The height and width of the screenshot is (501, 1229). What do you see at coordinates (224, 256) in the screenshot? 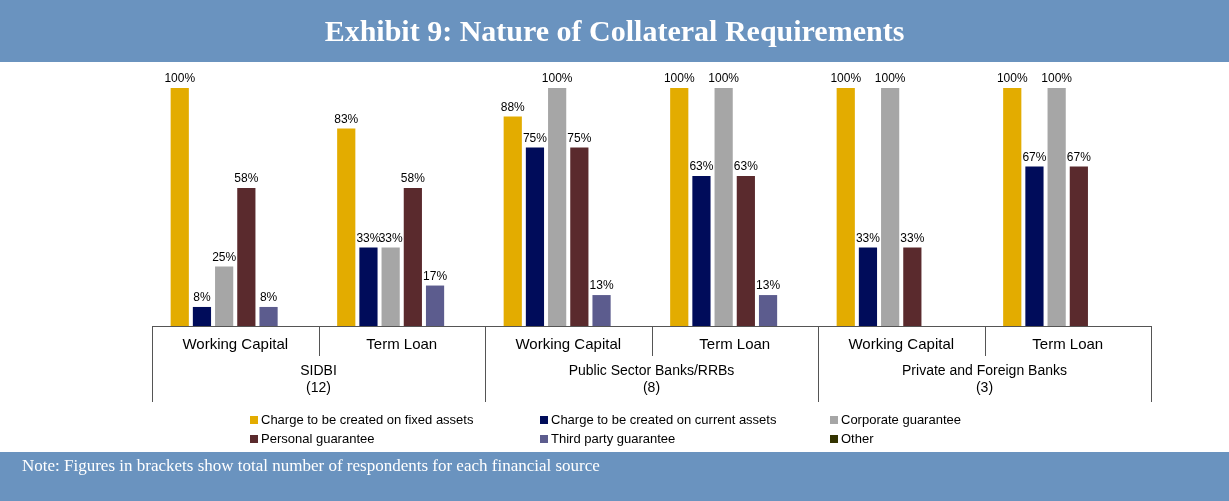
I see `data-label: 25%` at bounding box center [224, 256].